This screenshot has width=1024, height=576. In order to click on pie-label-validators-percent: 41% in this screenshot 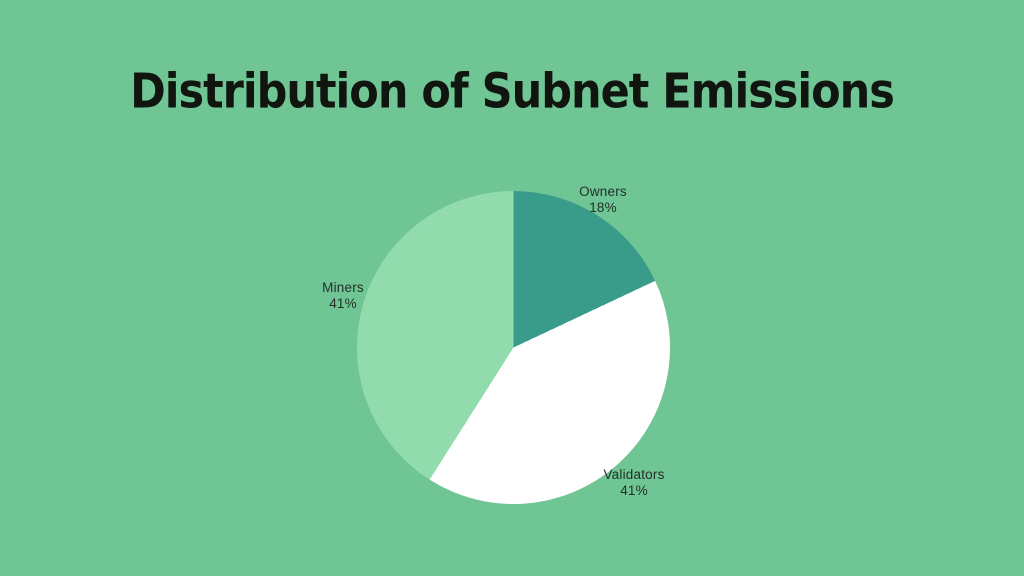, I will do `click(634, 490)`.